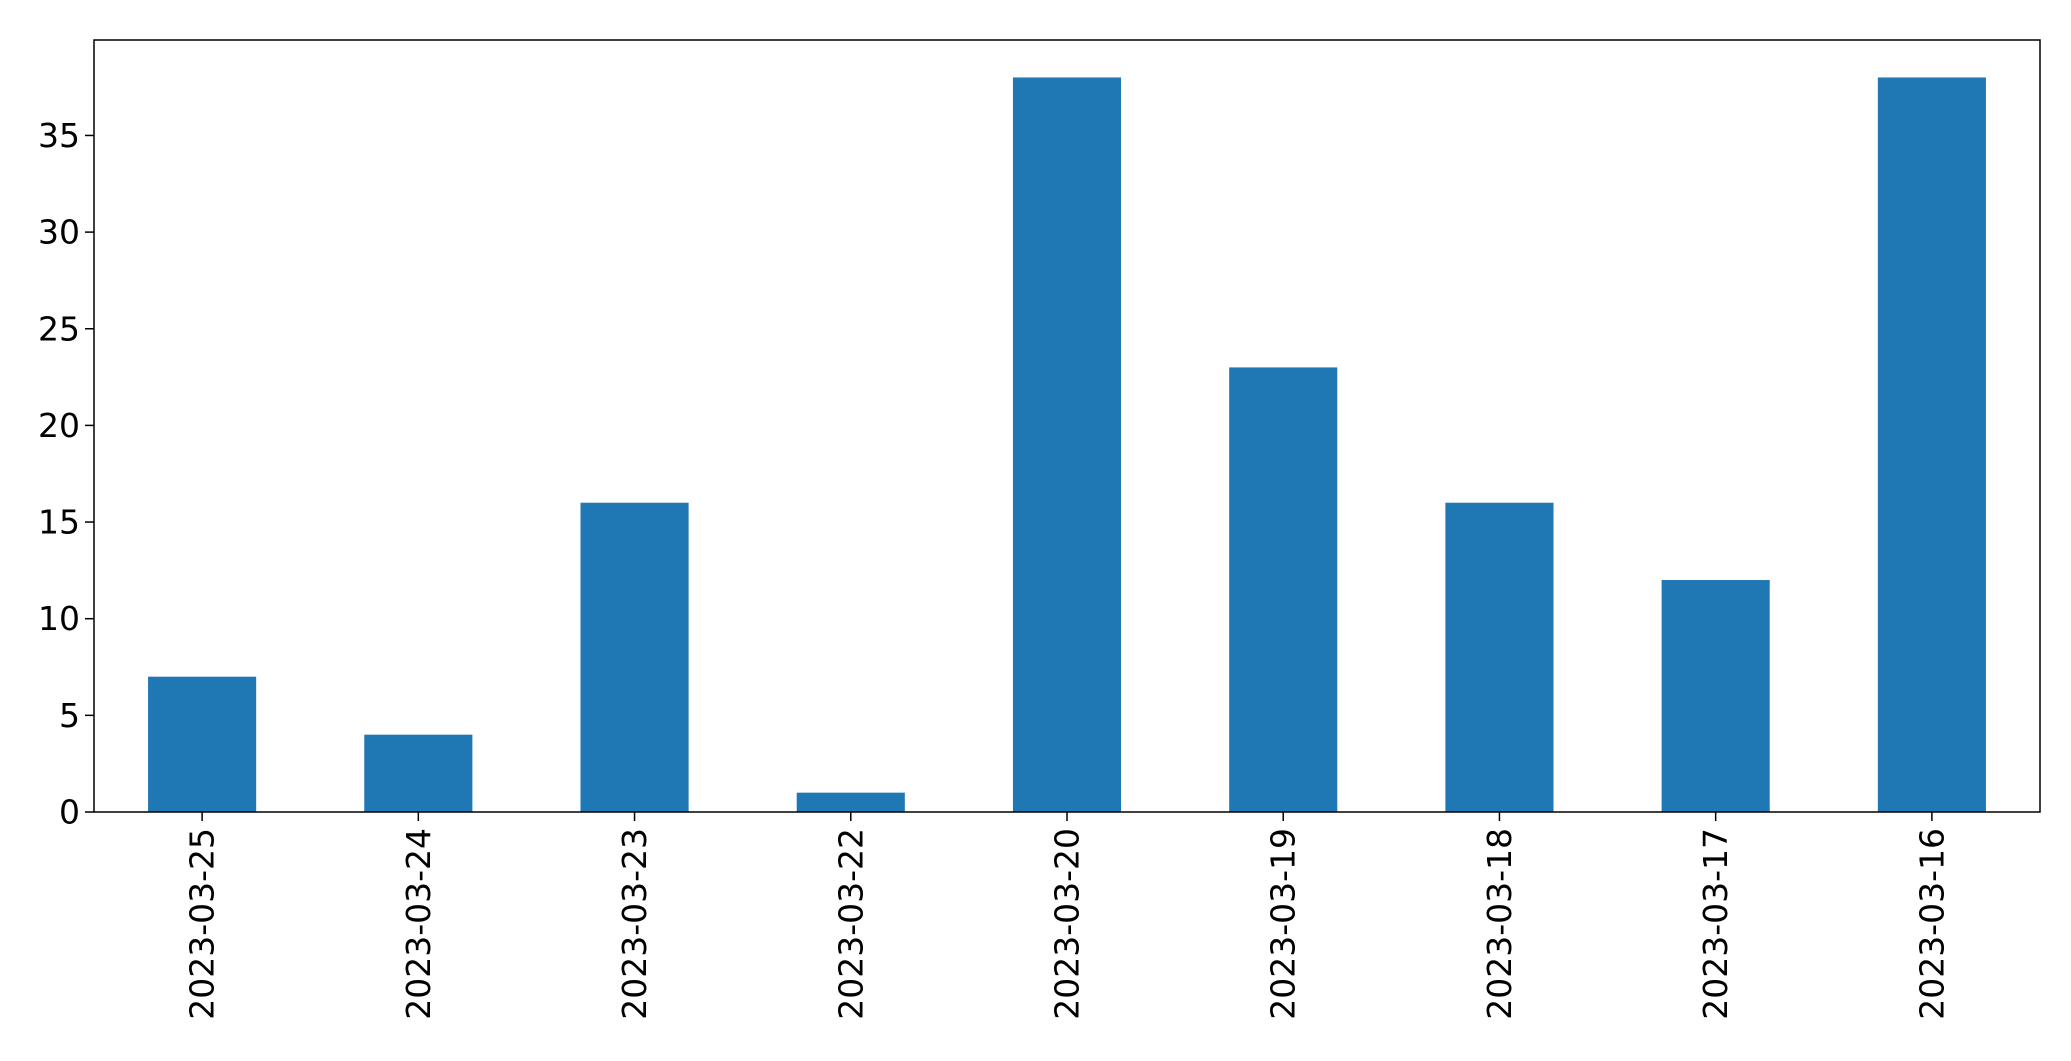 The image size is (2071, 1061). I want to click on x-tick-label: 2023-03-25, so click(202, 924).